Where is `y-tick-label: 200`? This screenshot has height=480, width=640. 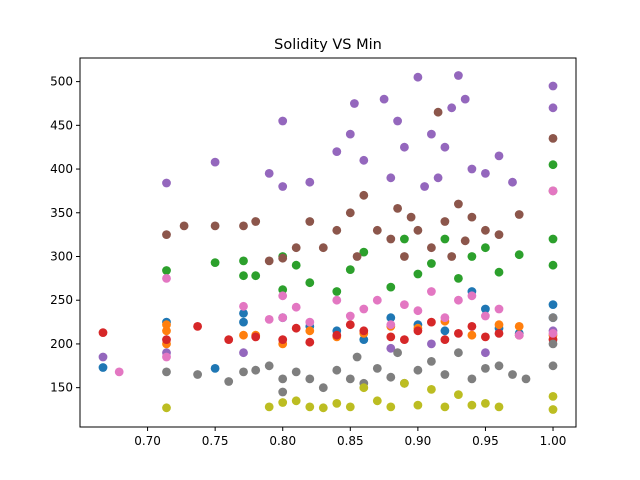 y-tick-label: 200 is located at coordinates (61, 344).